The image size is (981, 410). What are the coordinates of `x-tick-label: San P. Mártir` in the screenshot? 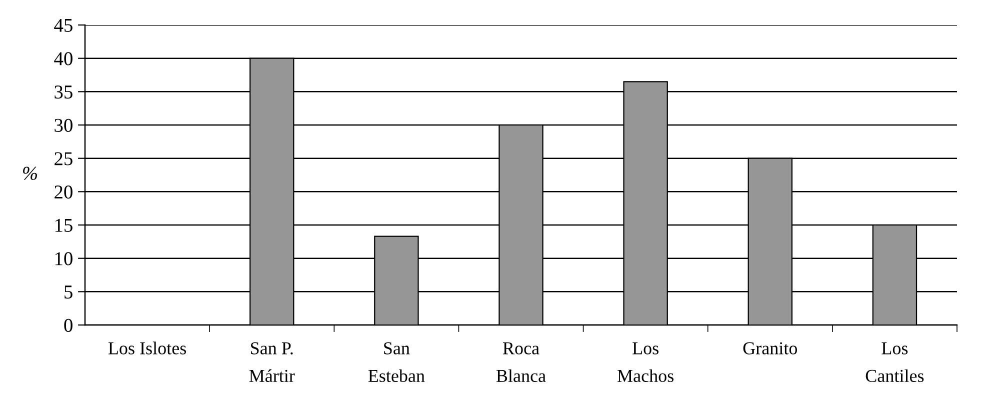 It's located at (272, 362).